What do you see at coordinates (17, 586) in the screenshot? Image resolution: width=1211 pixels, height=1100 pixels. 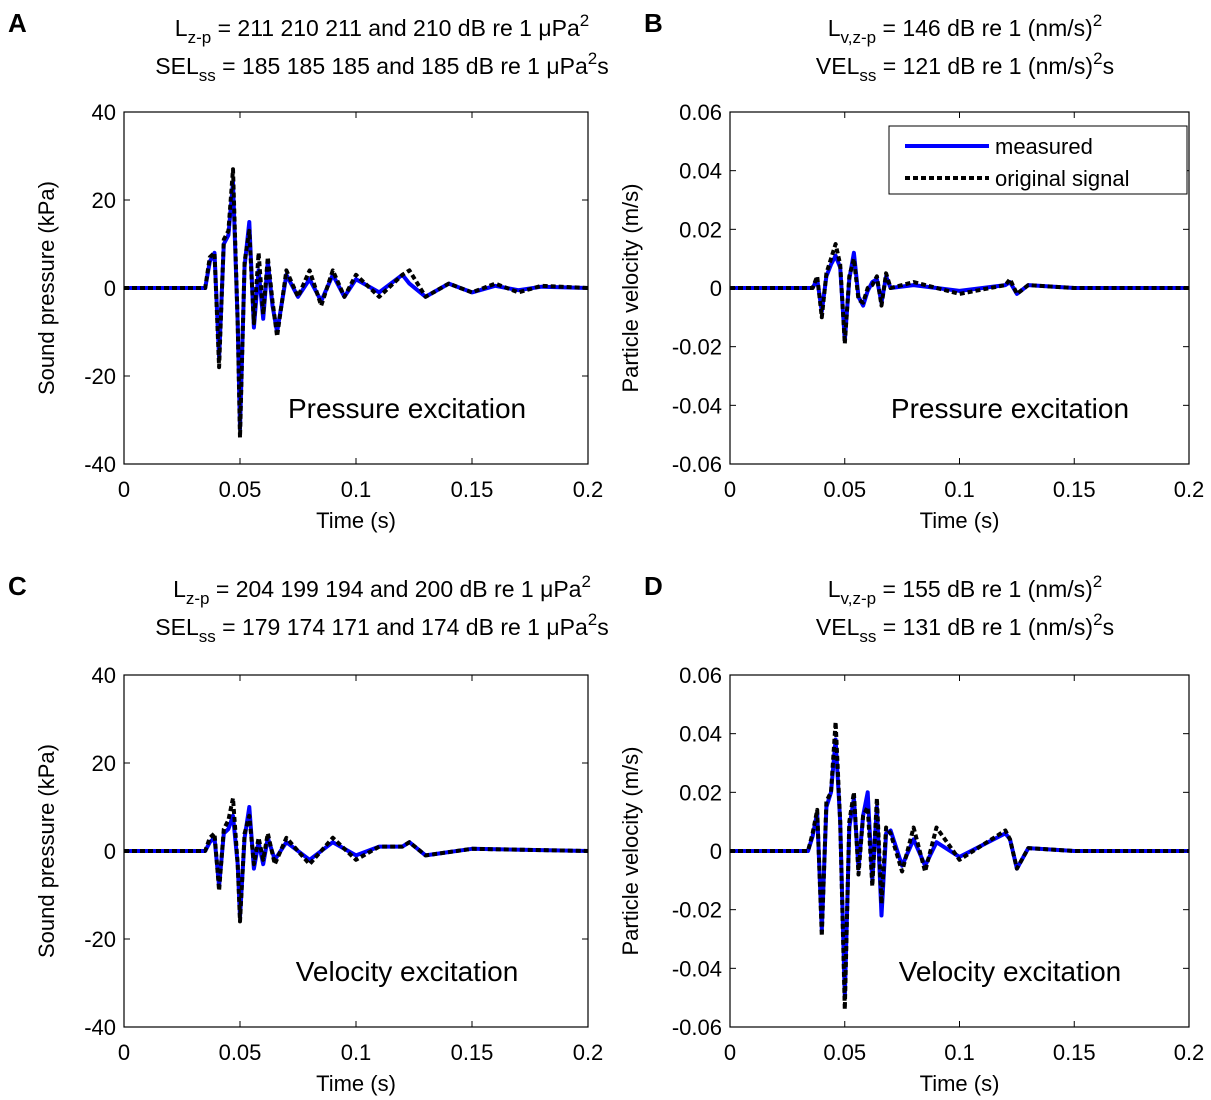 I see `panel-letter: C` at bounding box center [17, 586].